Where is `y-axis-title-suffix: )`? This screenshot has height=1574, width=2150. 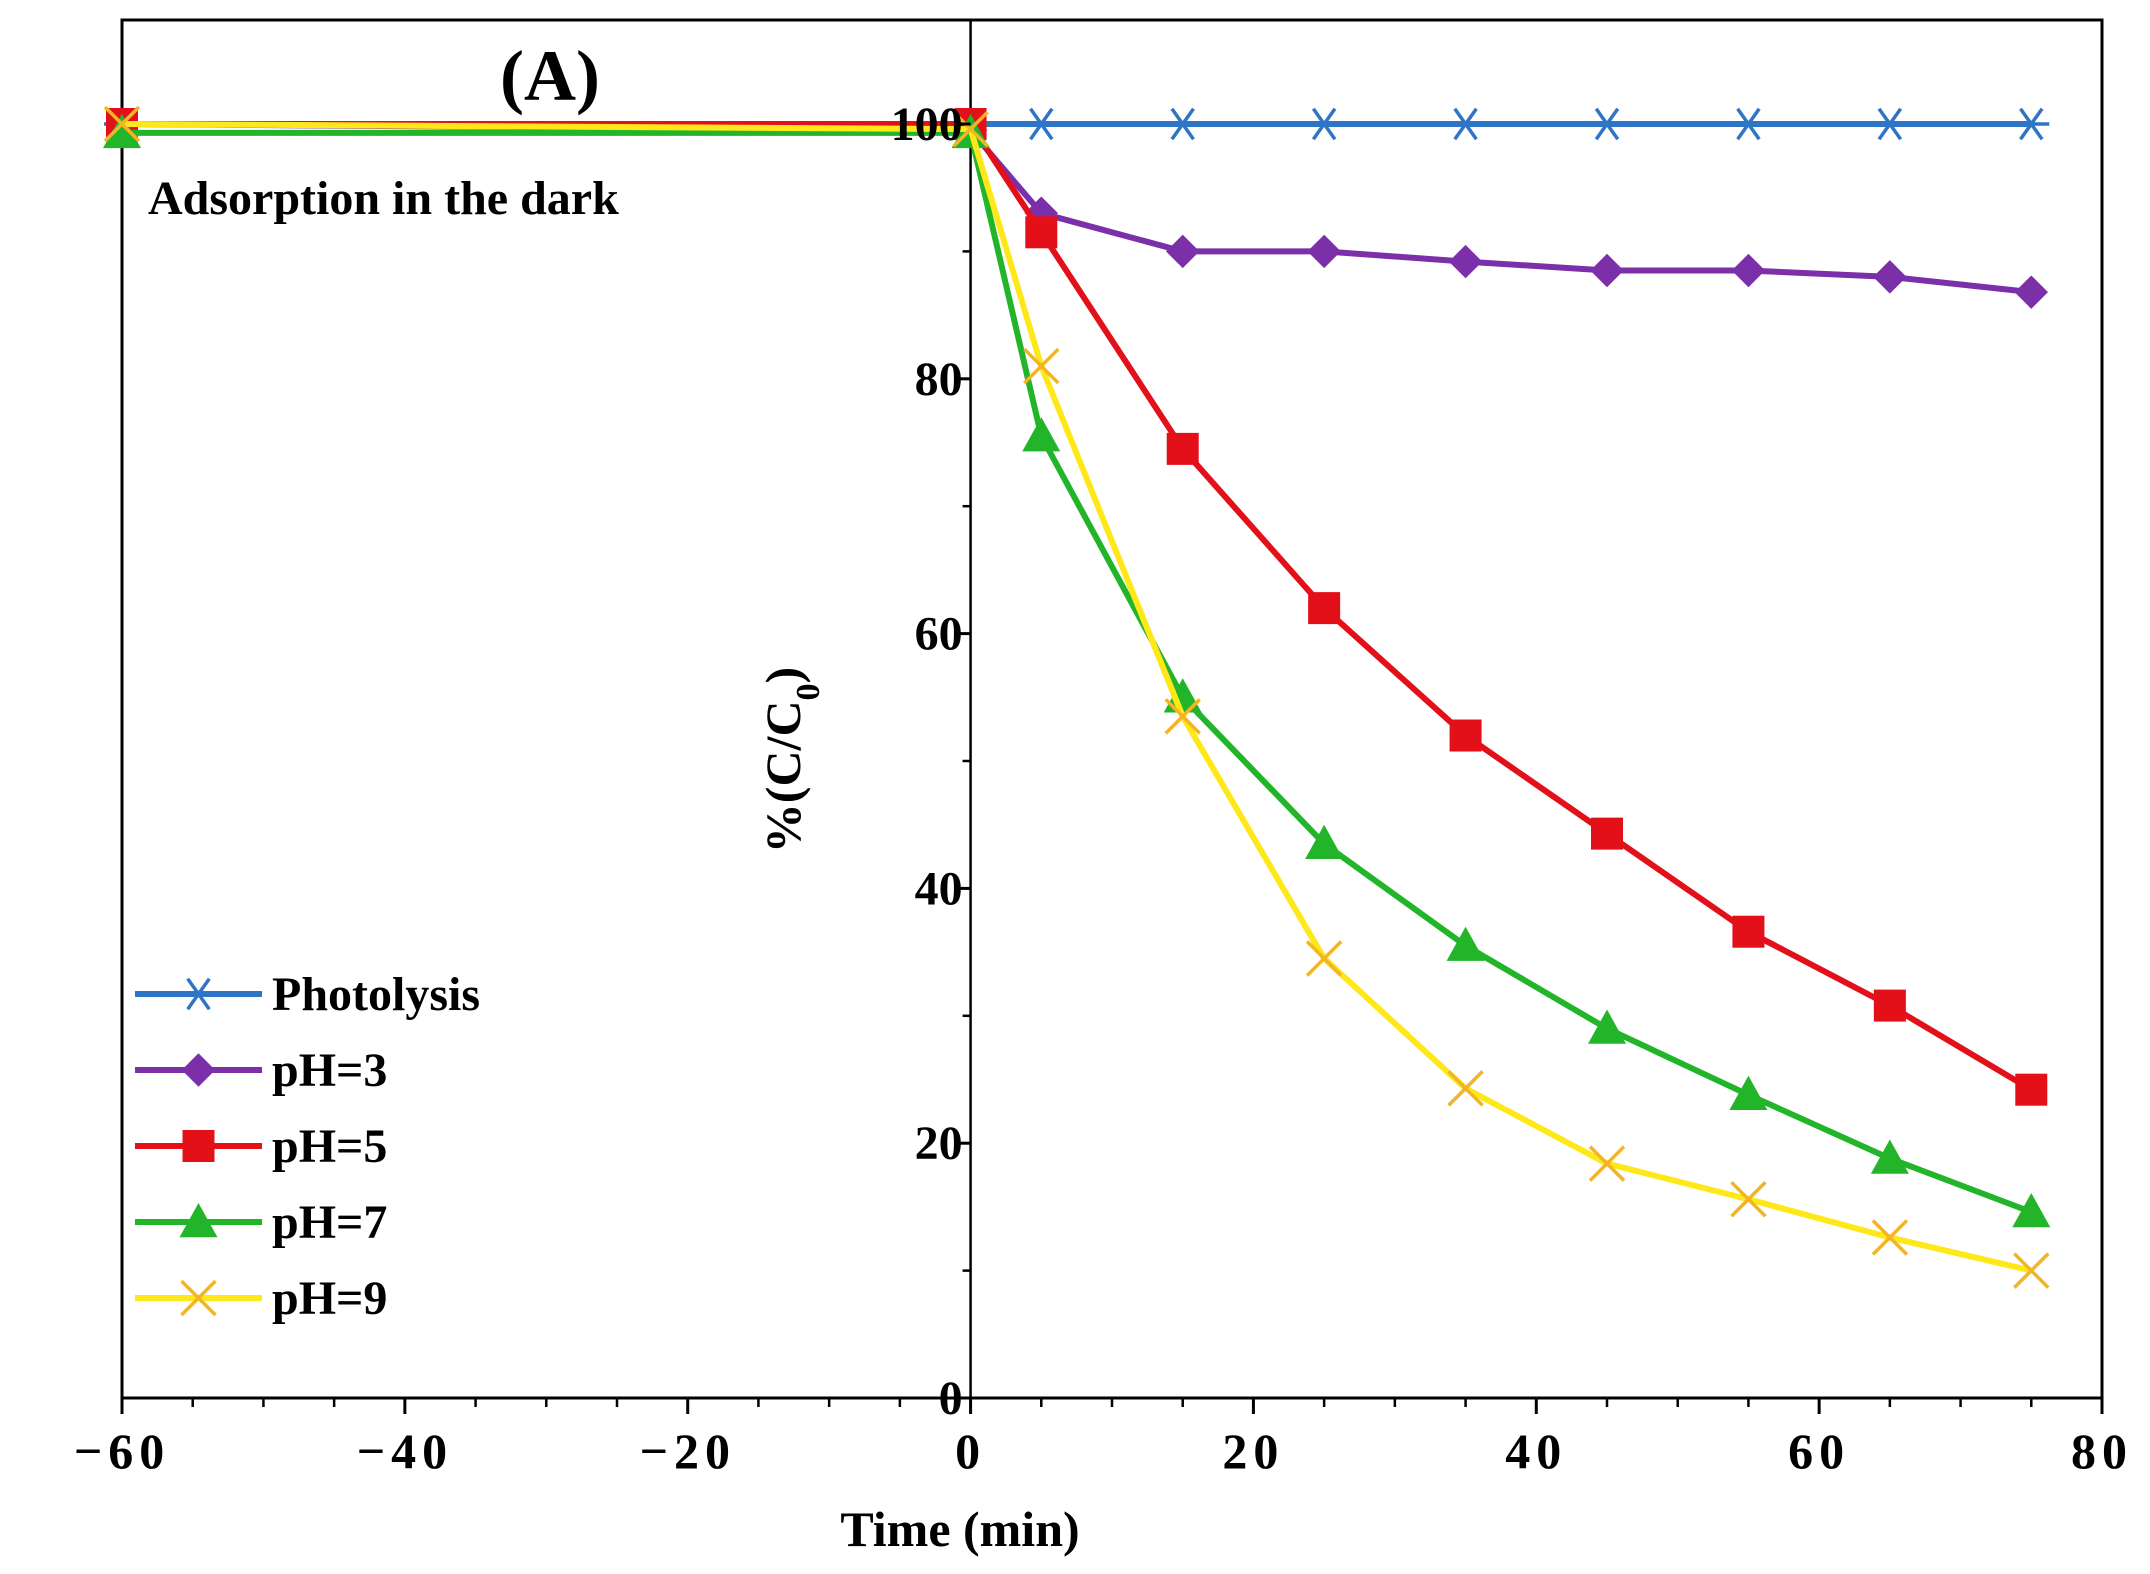
y-axis-title-suffix: ) is located at coordinates (783, 675).